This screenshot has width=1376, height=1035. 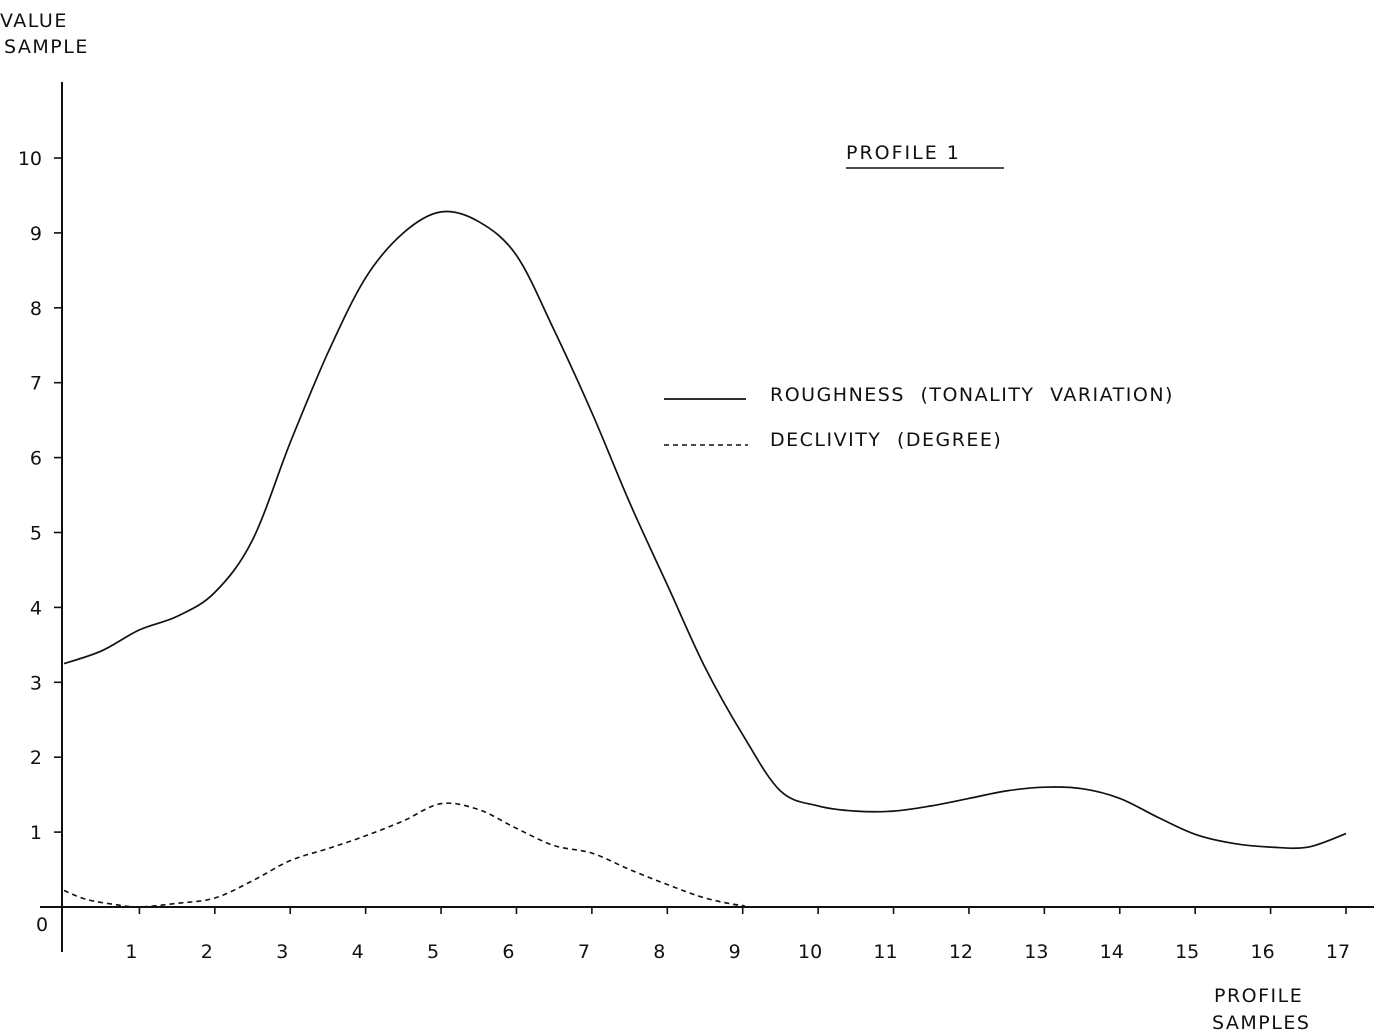 I want to click on x-tick-label: 7, so click(x=584, y=952).